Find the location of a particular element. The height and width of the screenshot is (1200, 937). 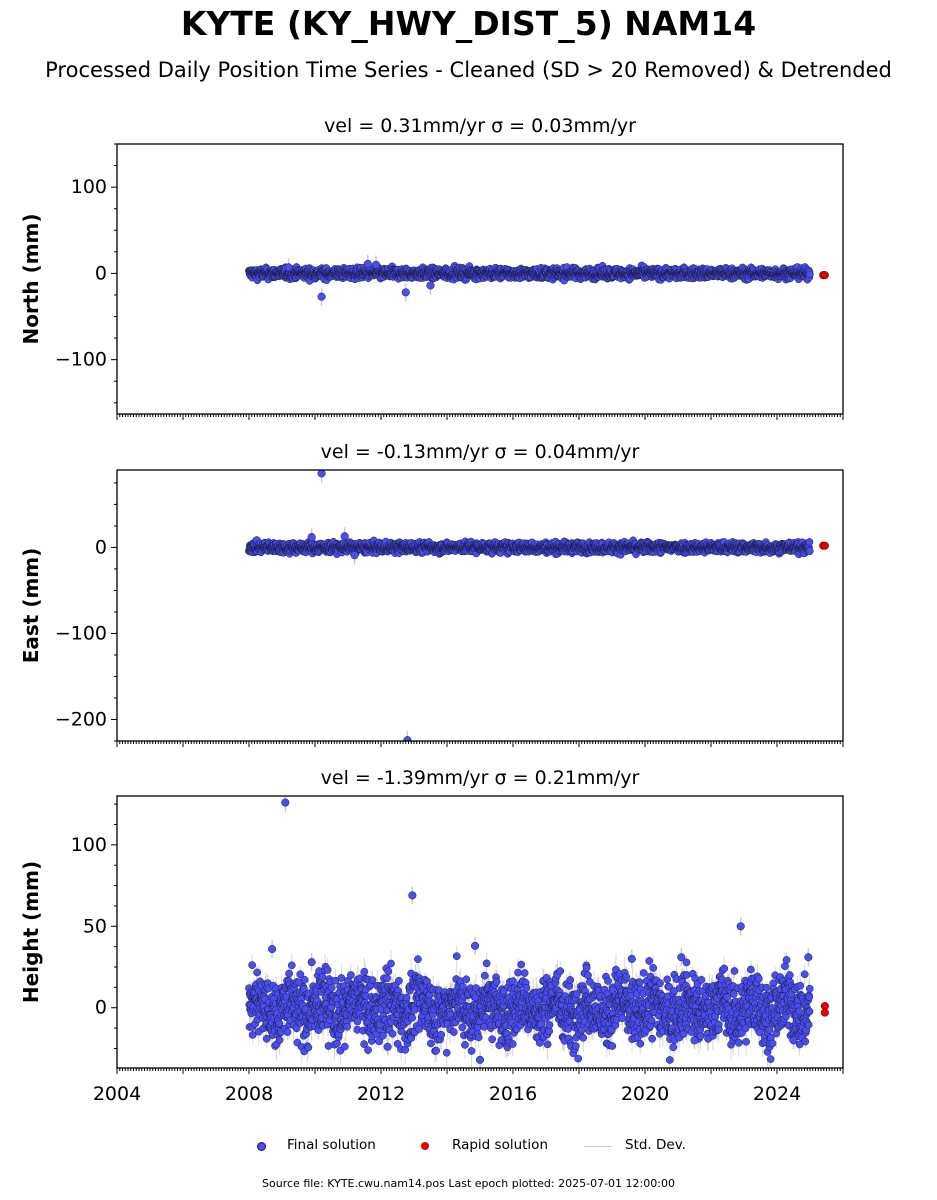

figure-title: KYTE (KY_HWY_DIST_5) NAM14 is located at coordinates (468, 23).